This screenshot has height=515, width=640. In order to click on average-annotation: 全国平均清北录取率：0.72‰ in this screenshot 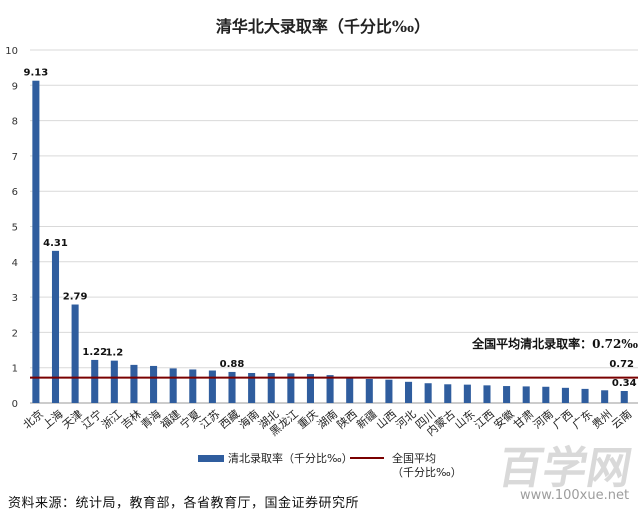, I will do `click(554, 343)`.